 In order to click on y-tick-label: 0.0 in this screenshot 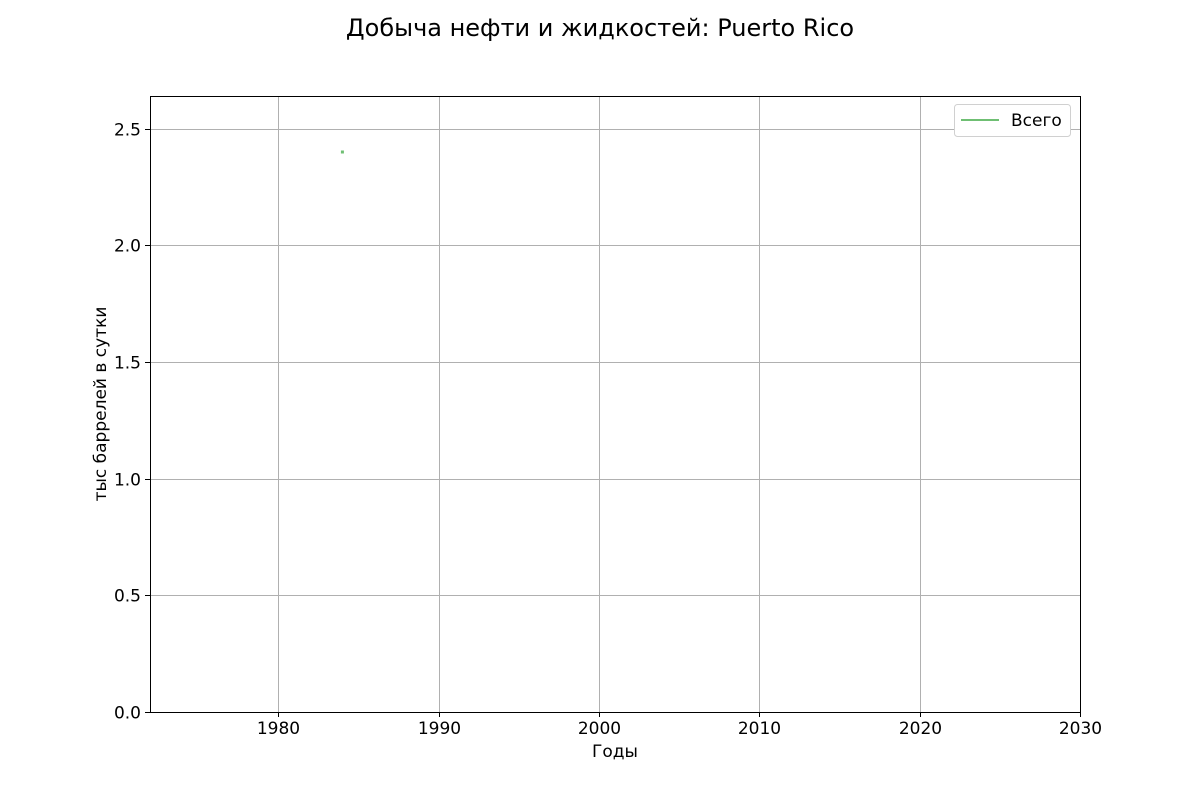, I will do `click(127, 714)`.